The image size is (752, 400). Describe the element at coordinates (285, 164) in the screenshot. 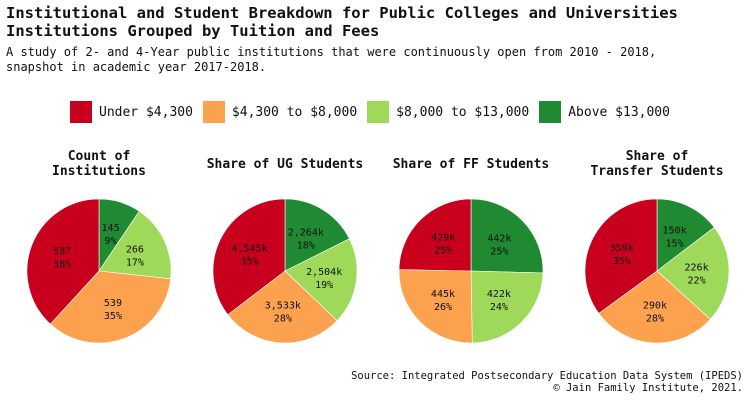

I see `pie-title-ug: Share of UG Students` at that location.